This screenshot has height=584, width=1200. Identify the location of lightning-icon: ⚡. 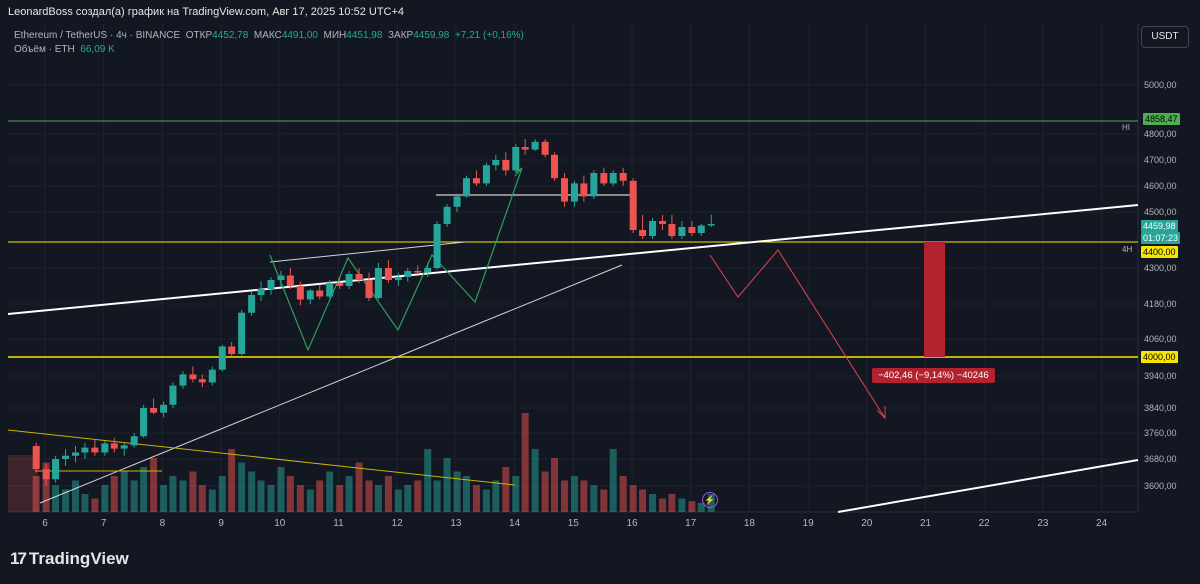
(710, 500).